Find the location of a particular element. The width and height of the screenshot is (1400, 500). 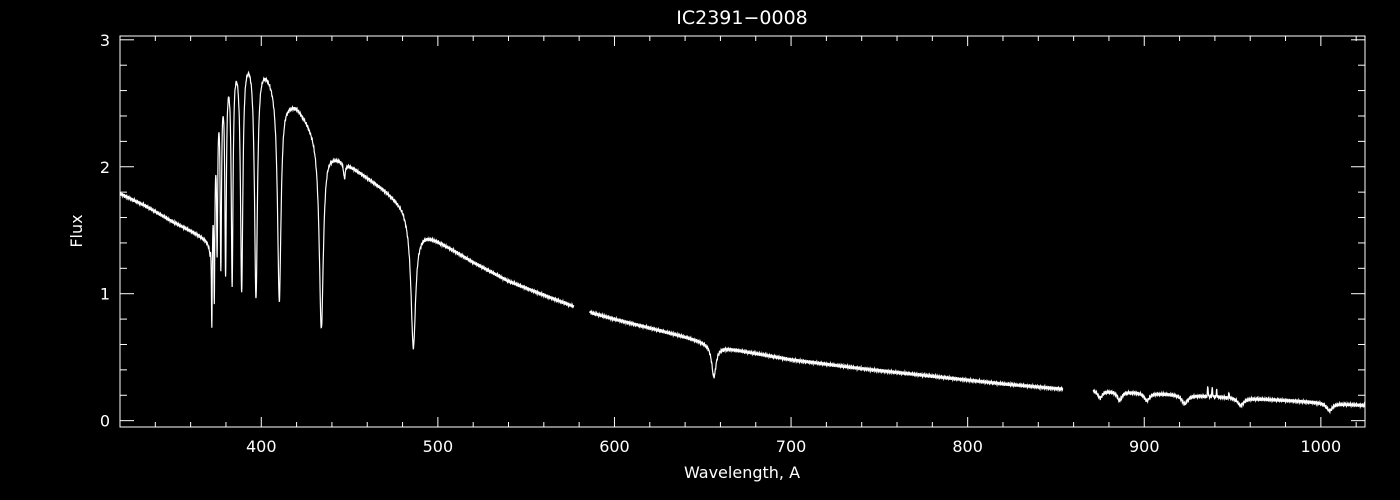

x-tick-label: 700 is located at coordinates (791, 446).